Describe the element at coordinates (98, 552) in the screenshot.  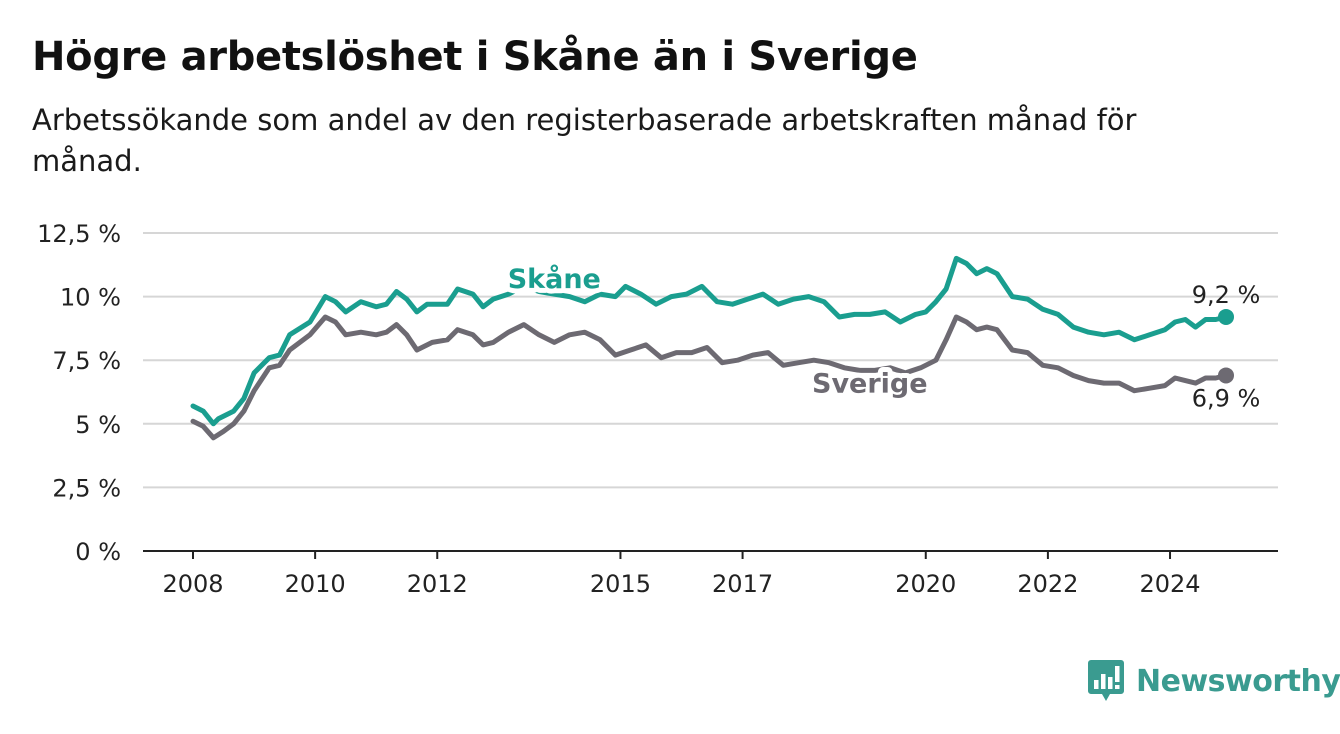
I see `y-tick-label: 0 %` at that location.